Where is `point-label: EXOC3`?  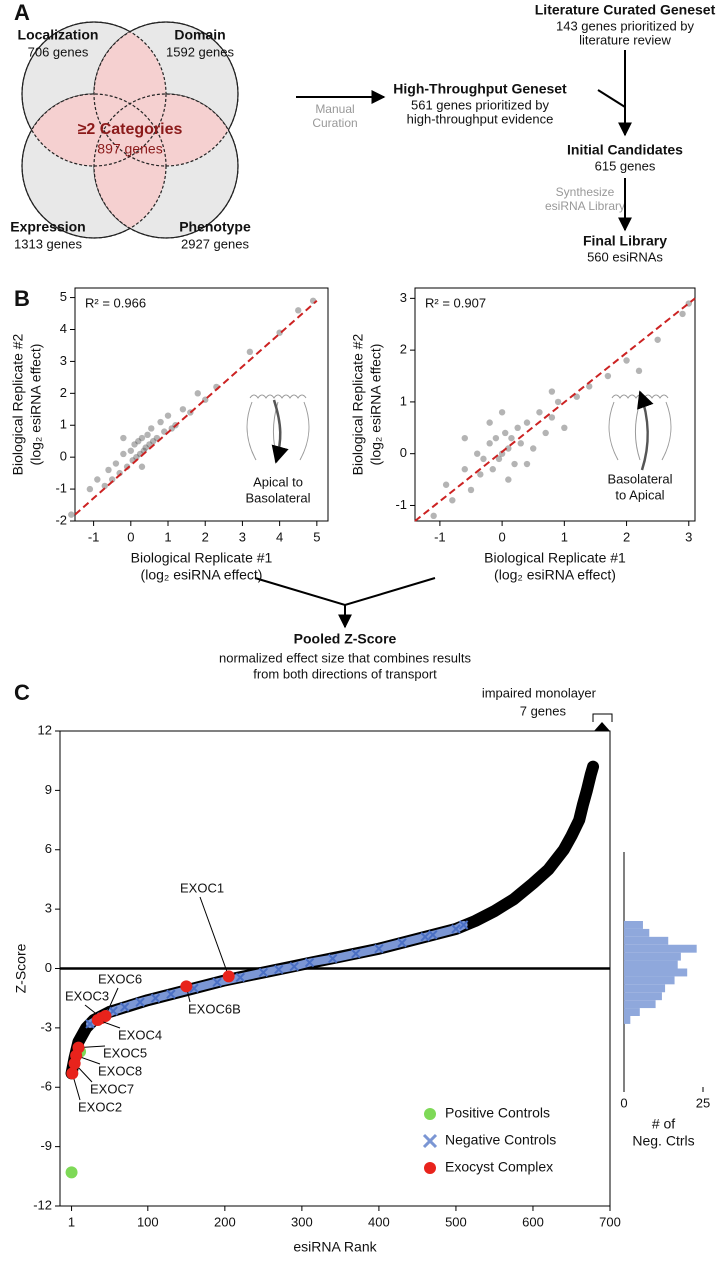
point-label: EXOC3 is located at coordinates (87, 995).